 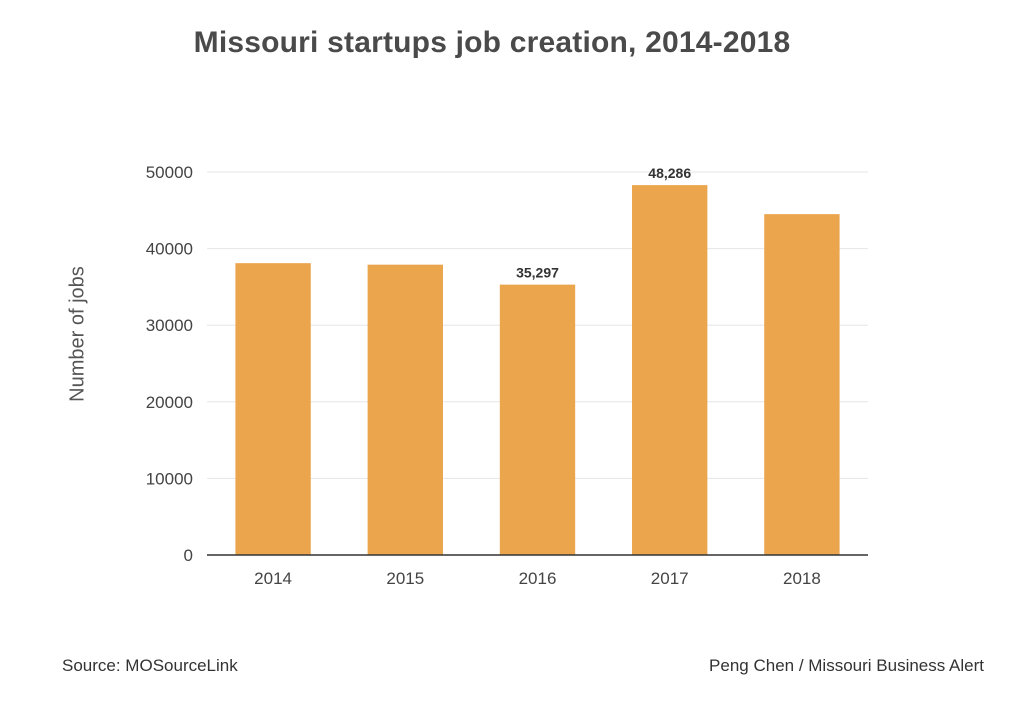 I want to click on x-tick-label: 2017, so click(x=670, y=578).